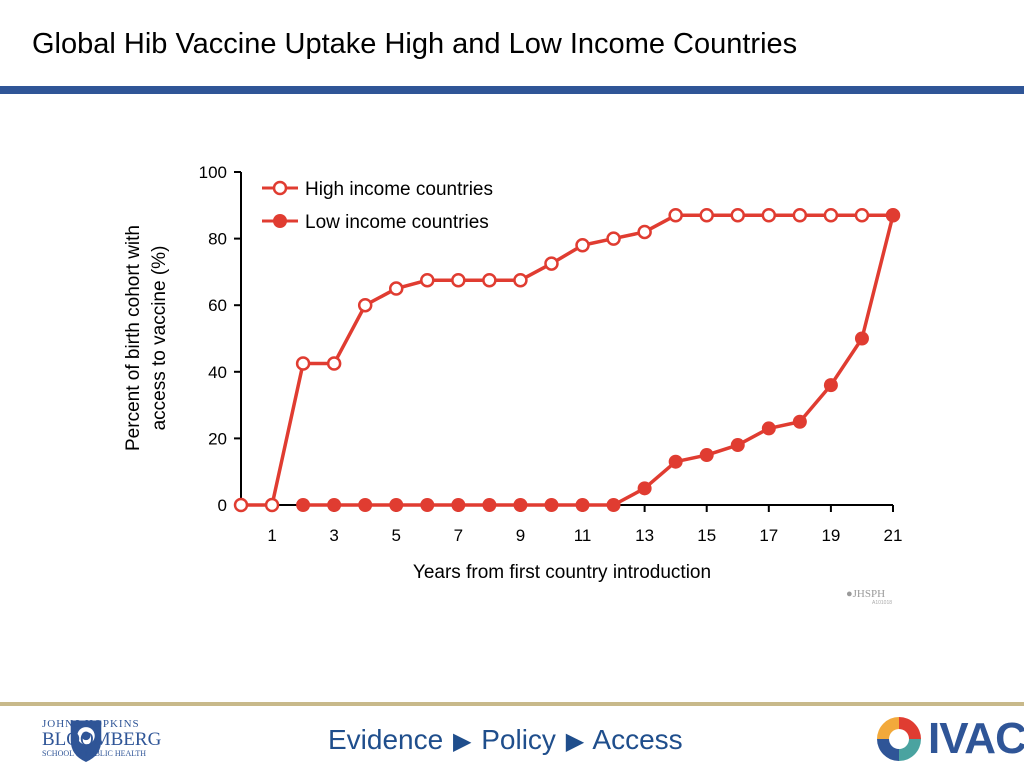  I want to click on institution-line2: BLOOMBERG, so click(102, 739).